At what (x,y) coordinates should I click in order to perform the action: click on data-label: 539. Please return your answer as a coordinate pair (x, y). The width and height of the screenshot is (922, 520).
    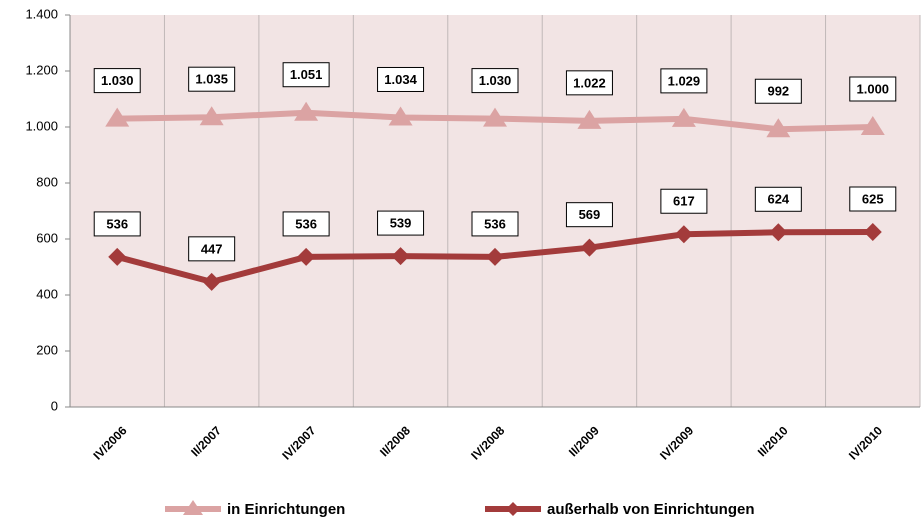
    Looking at the image, I should click on (401, 223).